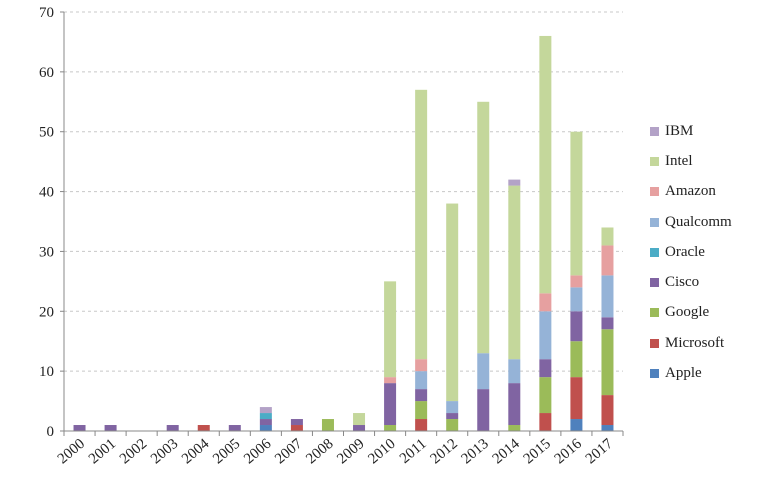  What do you see at coordinates (710, 373) in the screenshot?
I see `legend-item-apple: Apple` at bounding box center [710, 373].